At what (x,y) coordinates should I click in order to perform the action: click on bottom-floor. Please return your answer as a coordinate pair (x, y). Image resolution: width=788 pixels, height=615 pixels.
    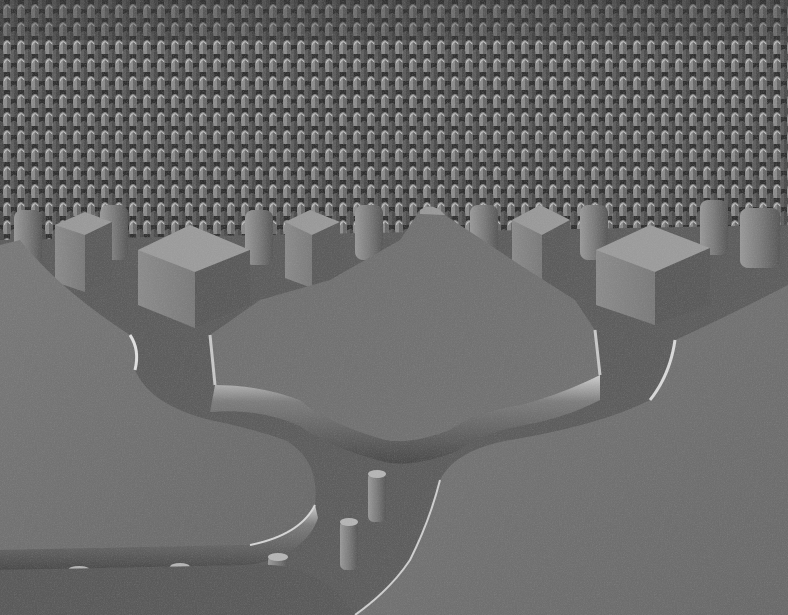
    Looking at the image, I should click on (177, 589).